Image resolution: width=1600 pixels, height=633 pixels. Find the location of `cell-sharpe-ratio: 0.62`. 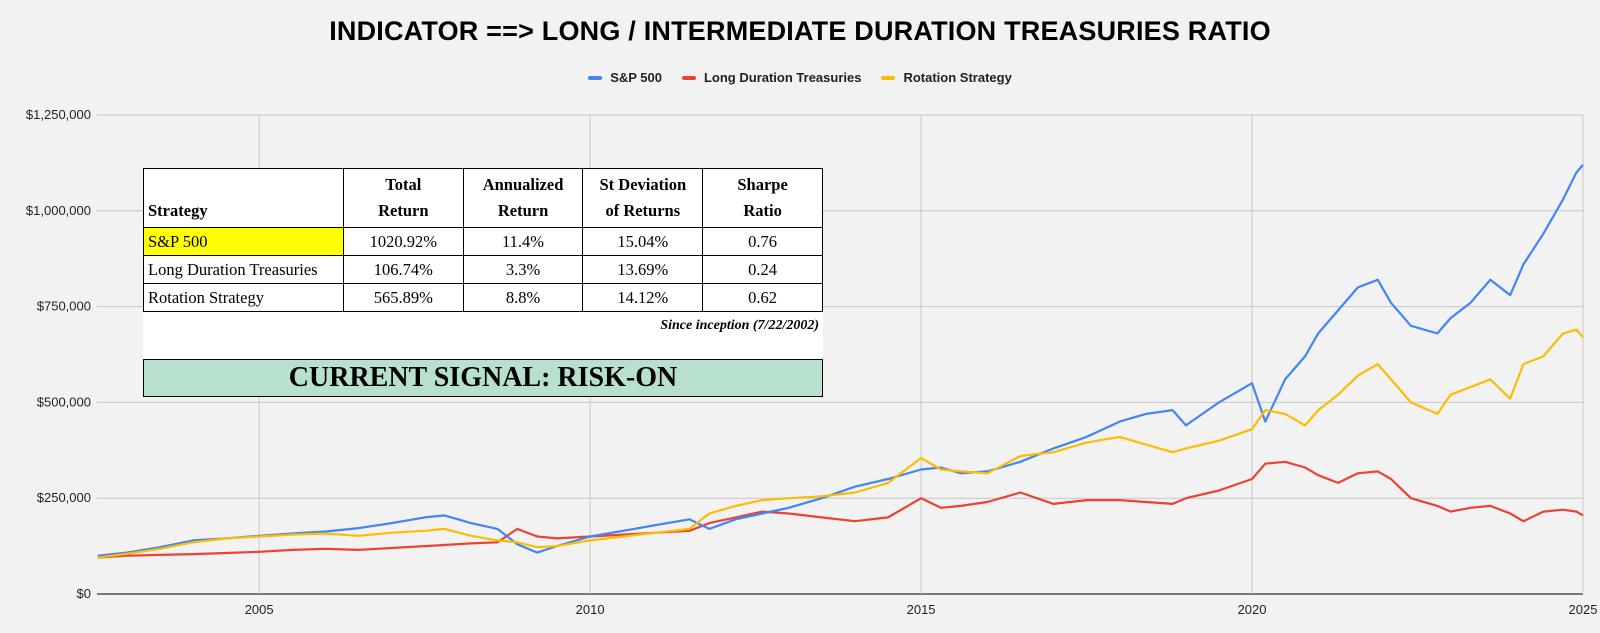

cell-sharpe-ratio: 0.62 is located at coordinates (762, 297).